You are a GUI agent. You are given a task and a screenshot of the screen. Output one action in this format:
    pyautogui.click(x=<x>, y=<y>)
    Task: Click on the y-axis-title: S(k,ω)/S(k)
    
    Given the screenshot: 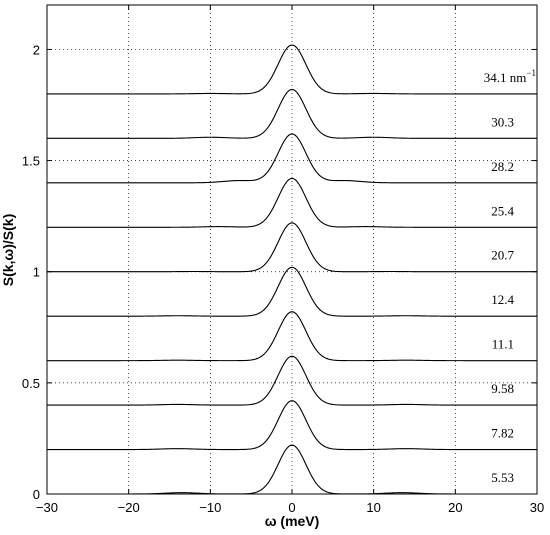 What is the action you would take?
    pyautogui.click(x=8, y=250)
    